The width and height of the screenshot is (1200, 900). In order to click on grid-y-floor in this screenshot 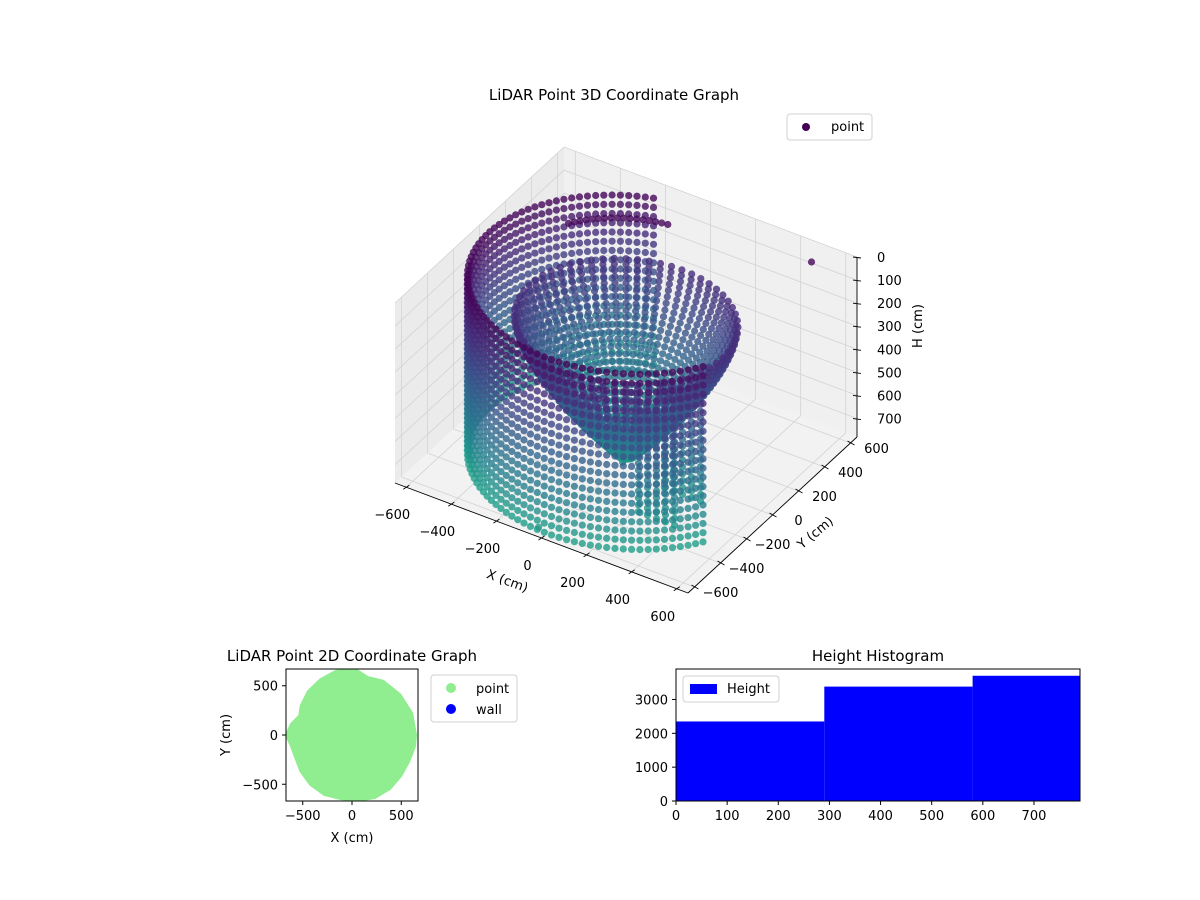, I will do `click(548, 532)`.